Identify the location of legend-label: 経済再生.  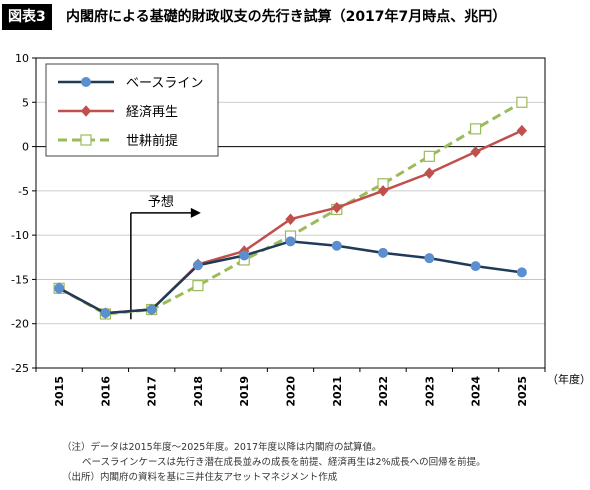
(152, 112).